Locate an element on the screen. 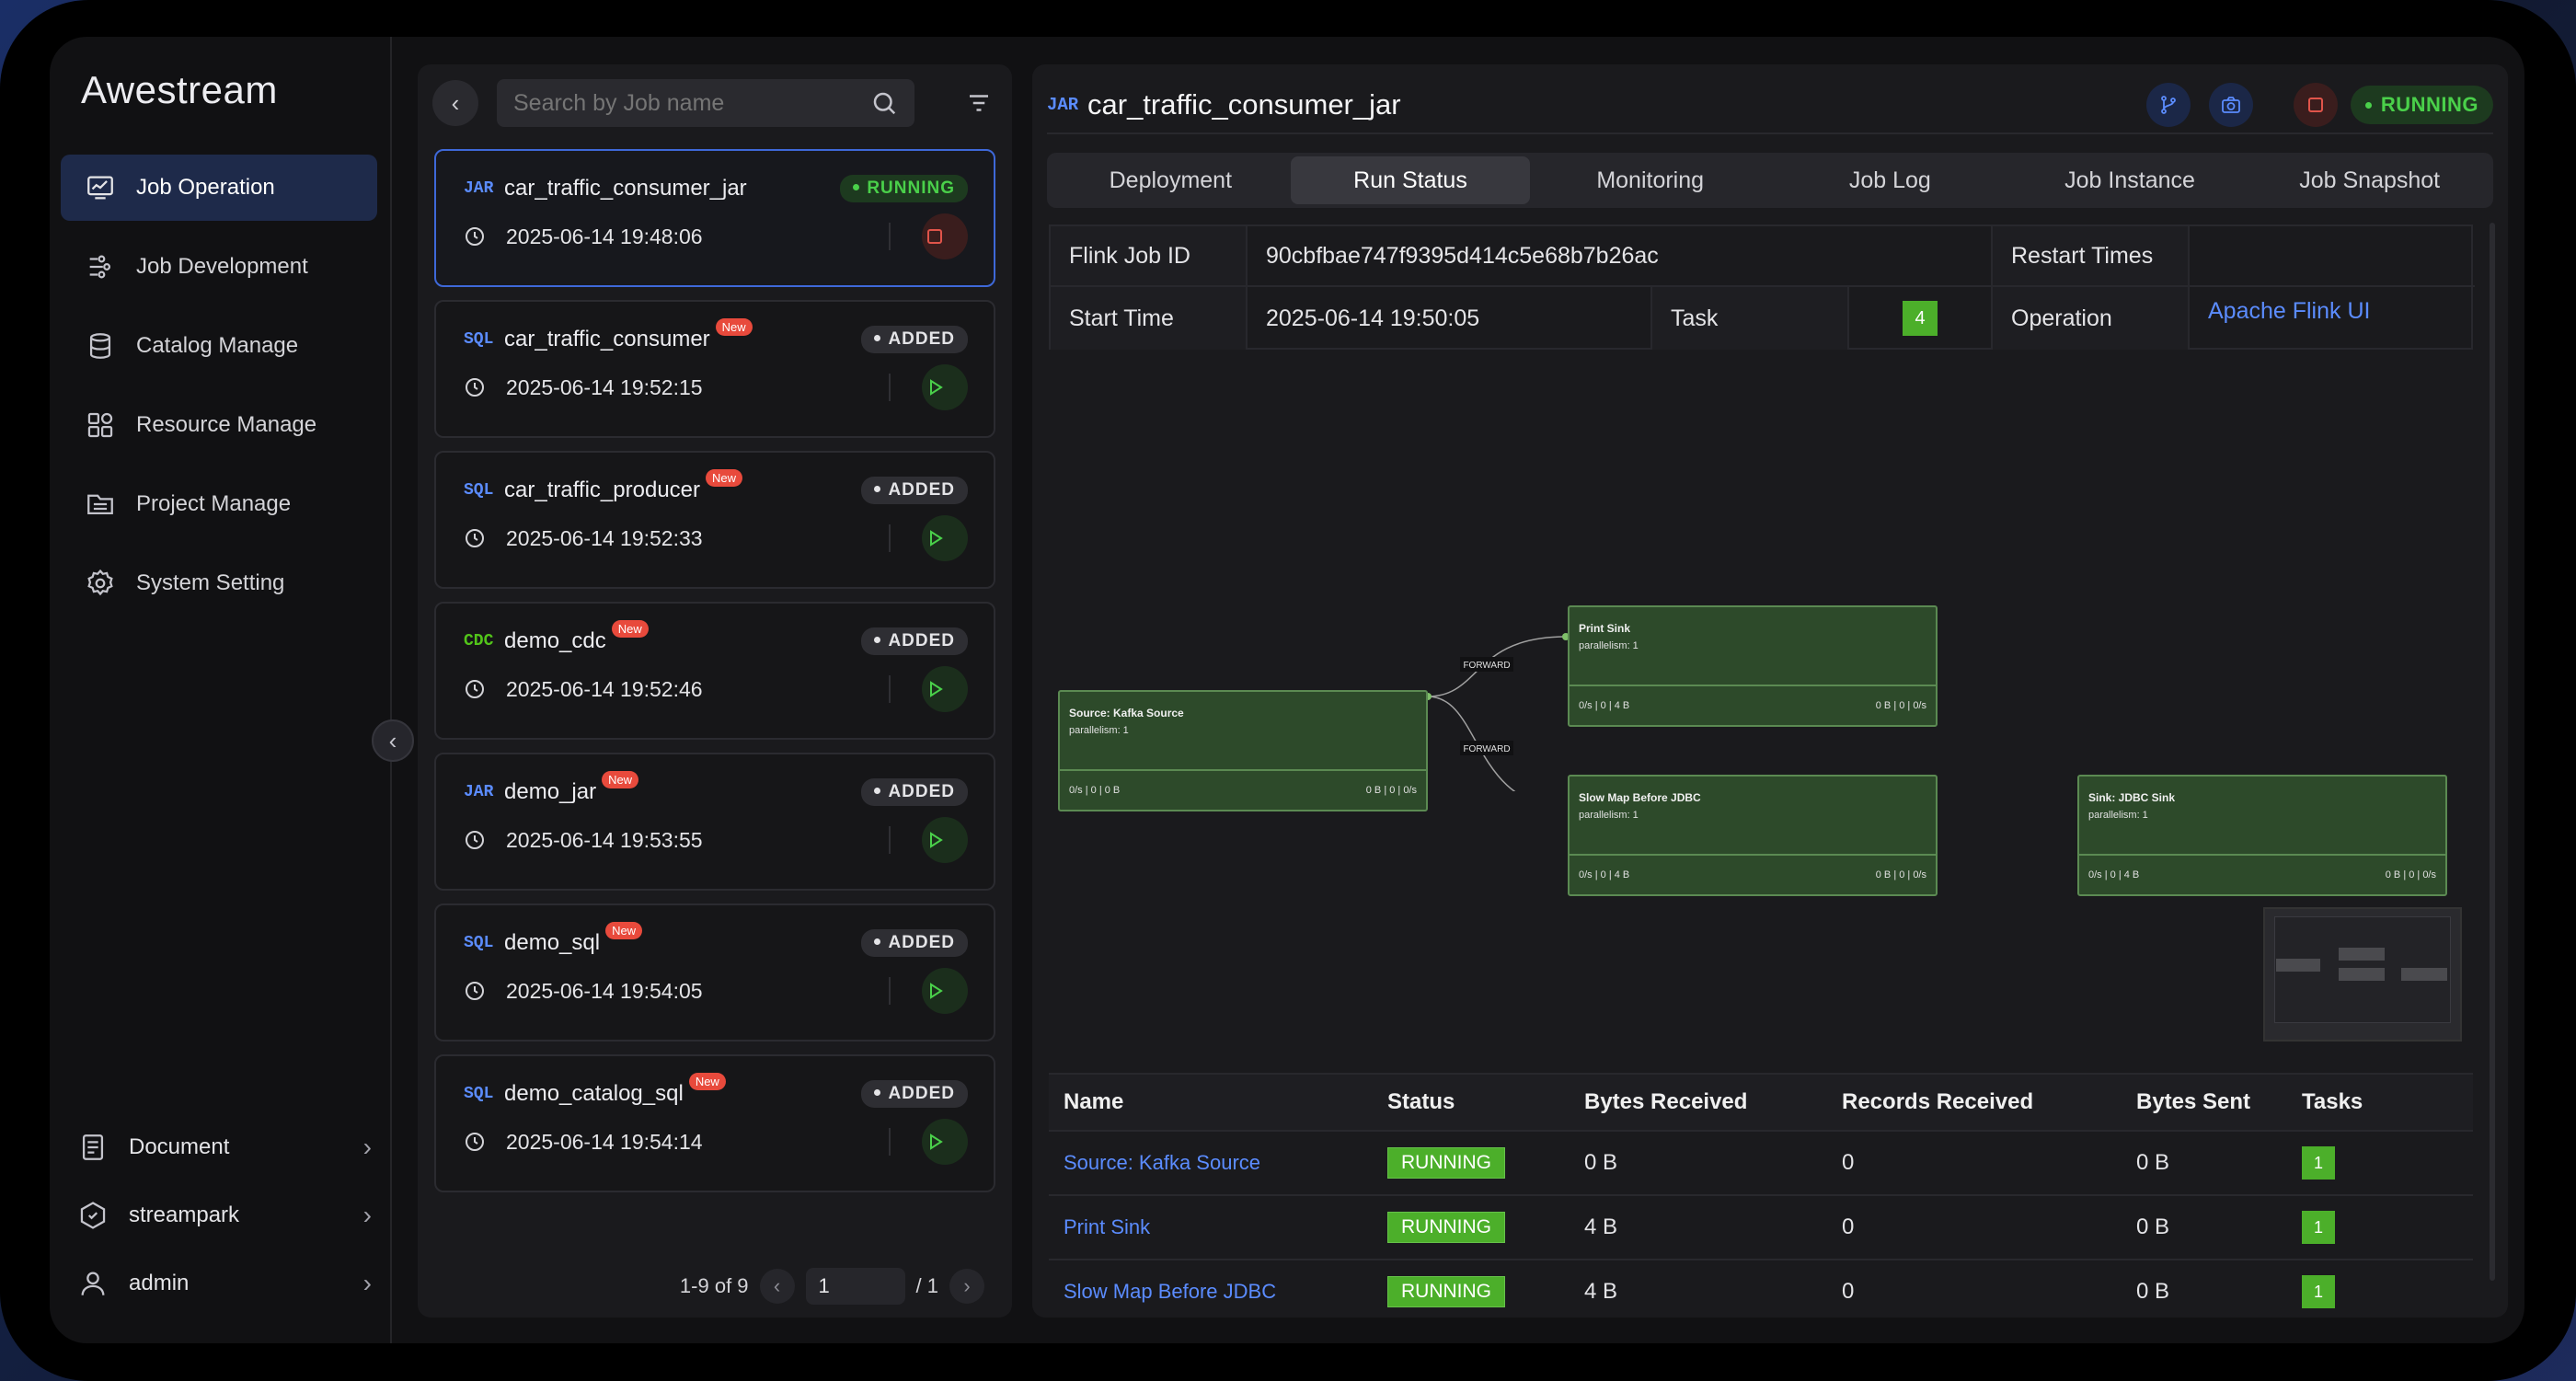 The width and height of the screenshot is (2576, 1381). node-metrics: 0/s | 0 | 4 B 0 B | 0 | 0/s is located at coordinates (1753, 705).